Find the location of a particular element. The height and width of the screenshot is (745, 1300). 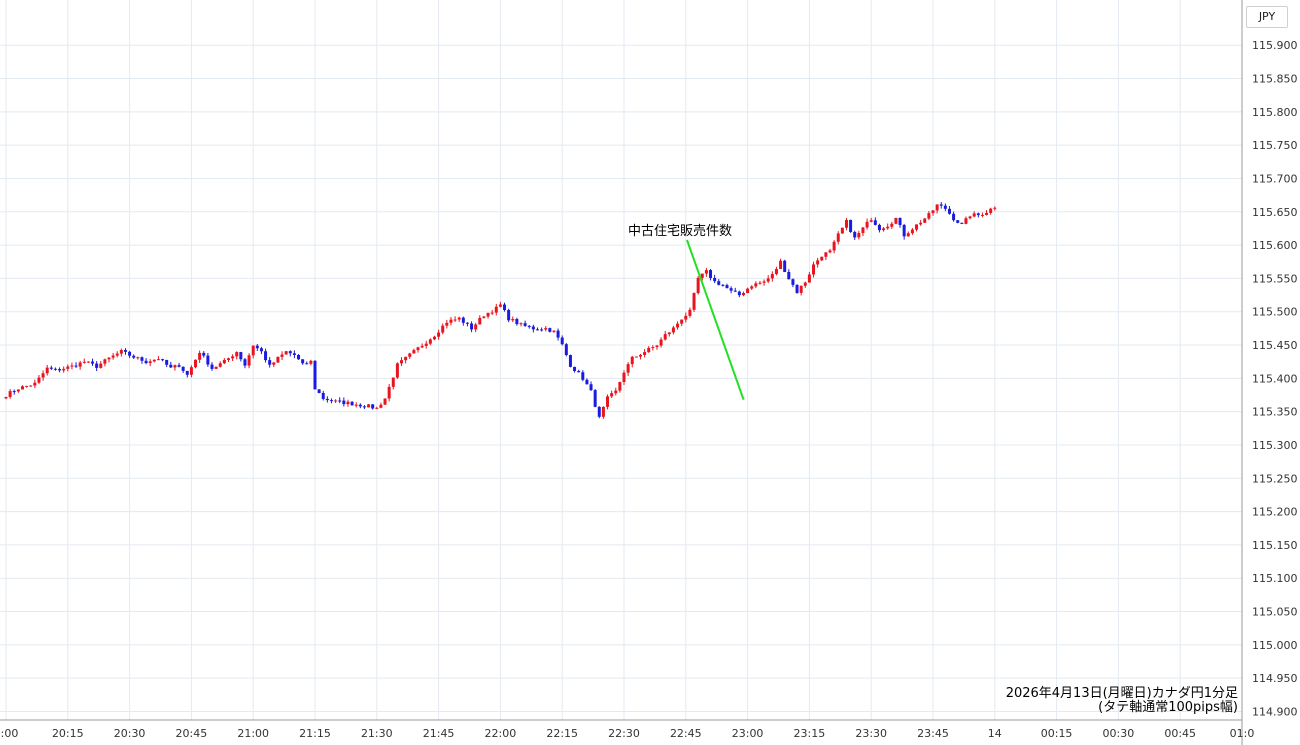

annotation-pointer-line is located at coordinates (715, 320).